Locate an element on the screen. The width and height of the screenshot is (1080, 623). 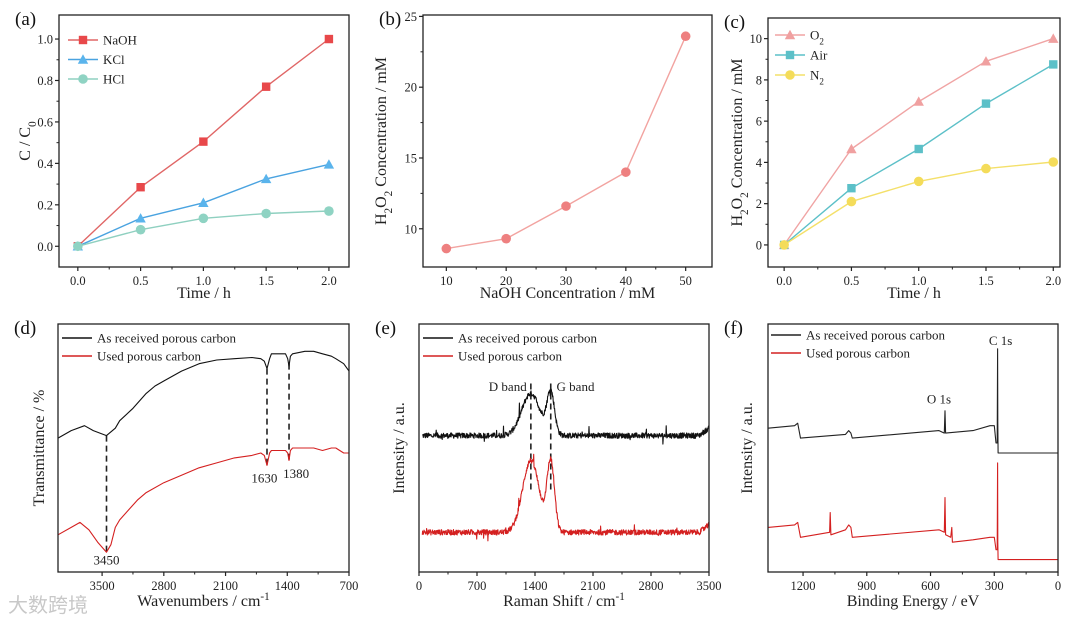
x-tick-label: 10 is located at coordinates (446, 281).